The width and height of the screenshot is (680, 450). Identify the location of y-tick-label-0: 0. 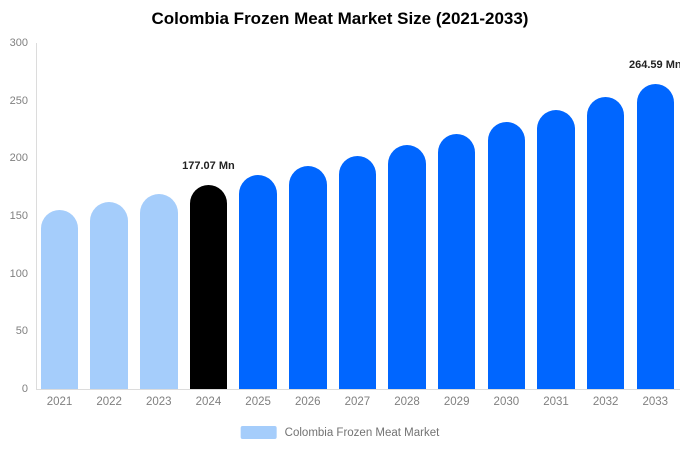
(24, 389).